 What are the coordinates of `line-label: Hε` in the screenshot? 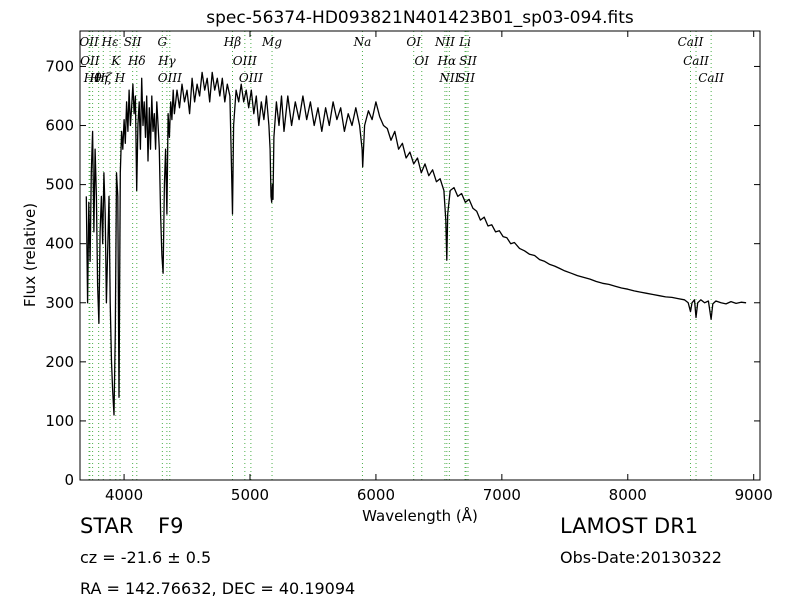 It's located at (110, 42).